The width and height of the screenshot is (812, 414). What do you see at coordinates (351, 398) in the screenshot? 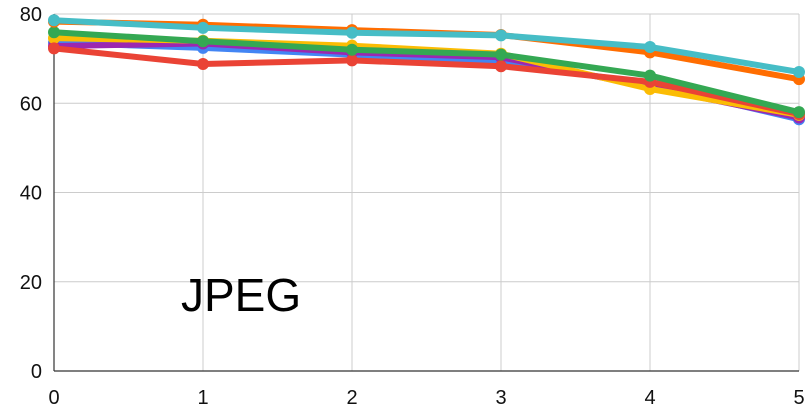
I see `x-tick-label: 2` at bounding box center [351, 398].